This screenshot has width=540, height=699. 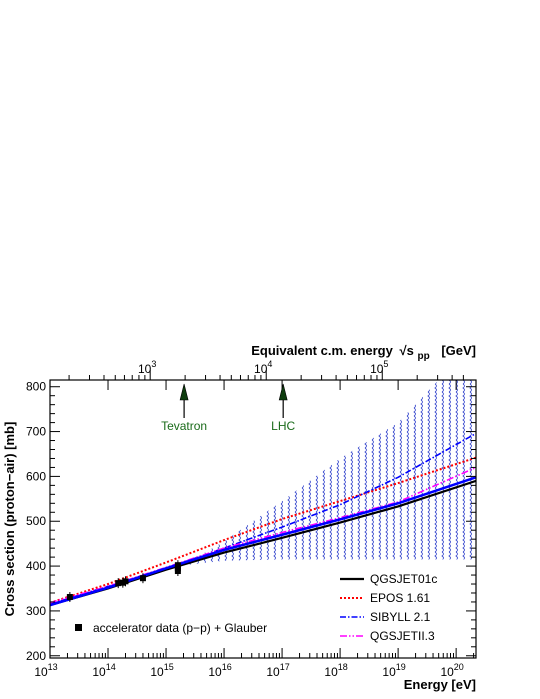 What do you see at coordinates (36, 566) in the screenshot?
I see `y-tick-label: 400` at bounding box center [36, 566].